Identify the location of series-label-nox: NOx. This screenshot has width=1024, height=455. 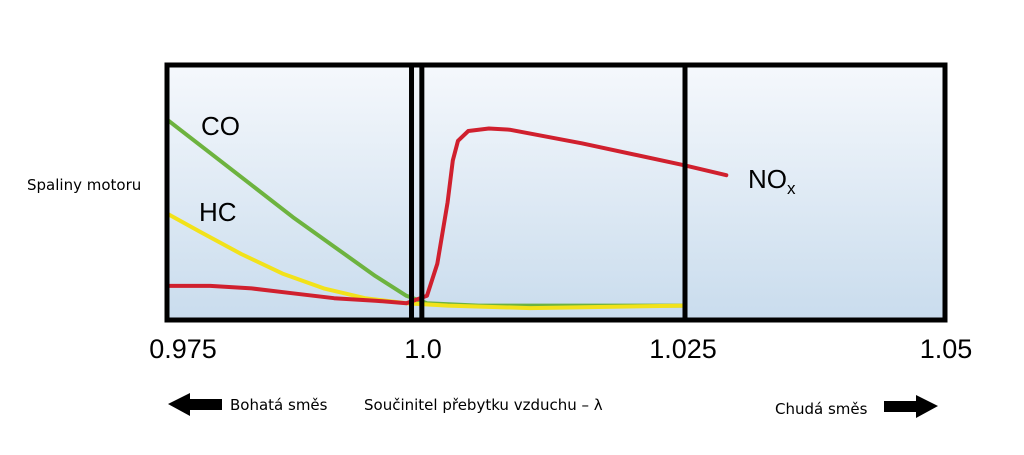
(772, 181).